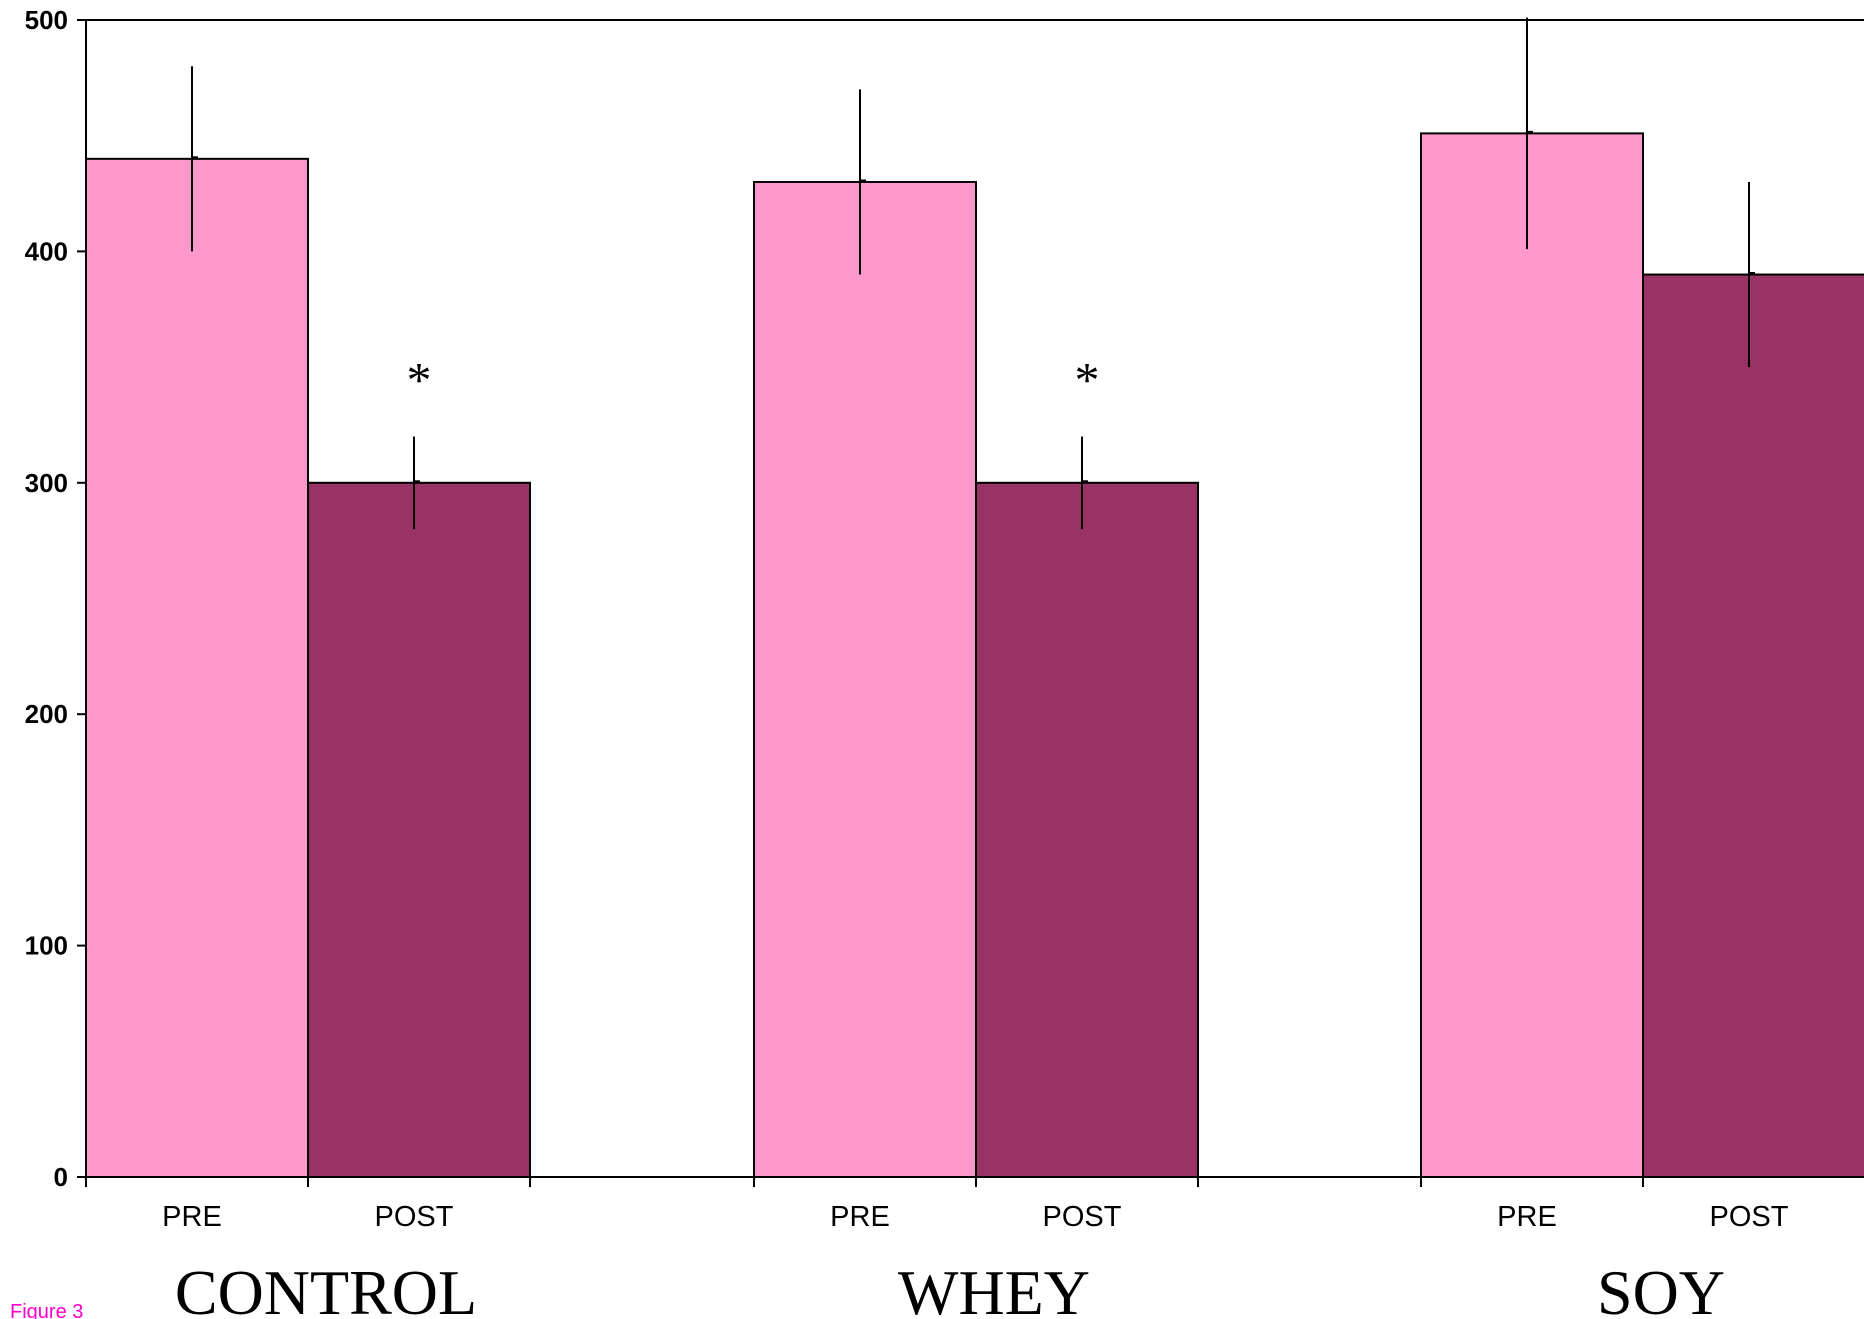 Image resolution: width=1864 pixels, height=1319 pixels. Describe the element at coordinates (994, 1288) in the screenshot. I see `group-label-whey: WHEY` at that location.